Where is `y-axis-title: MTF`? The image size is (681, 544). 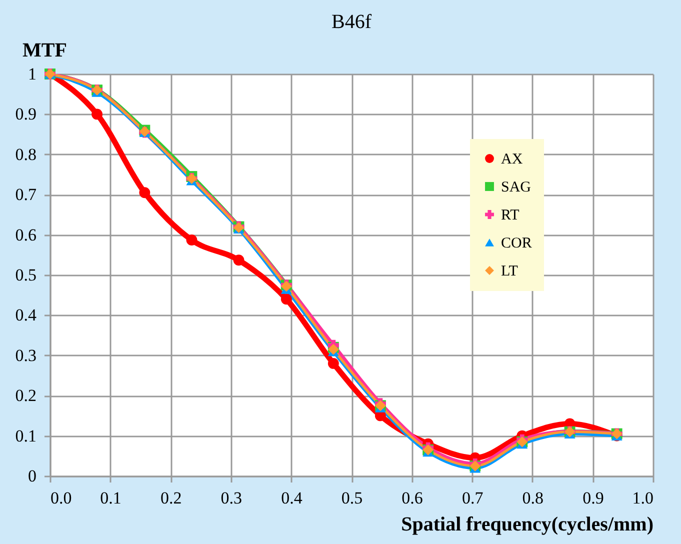 y-axis-title: MTF is located at coordinates (44, 51).